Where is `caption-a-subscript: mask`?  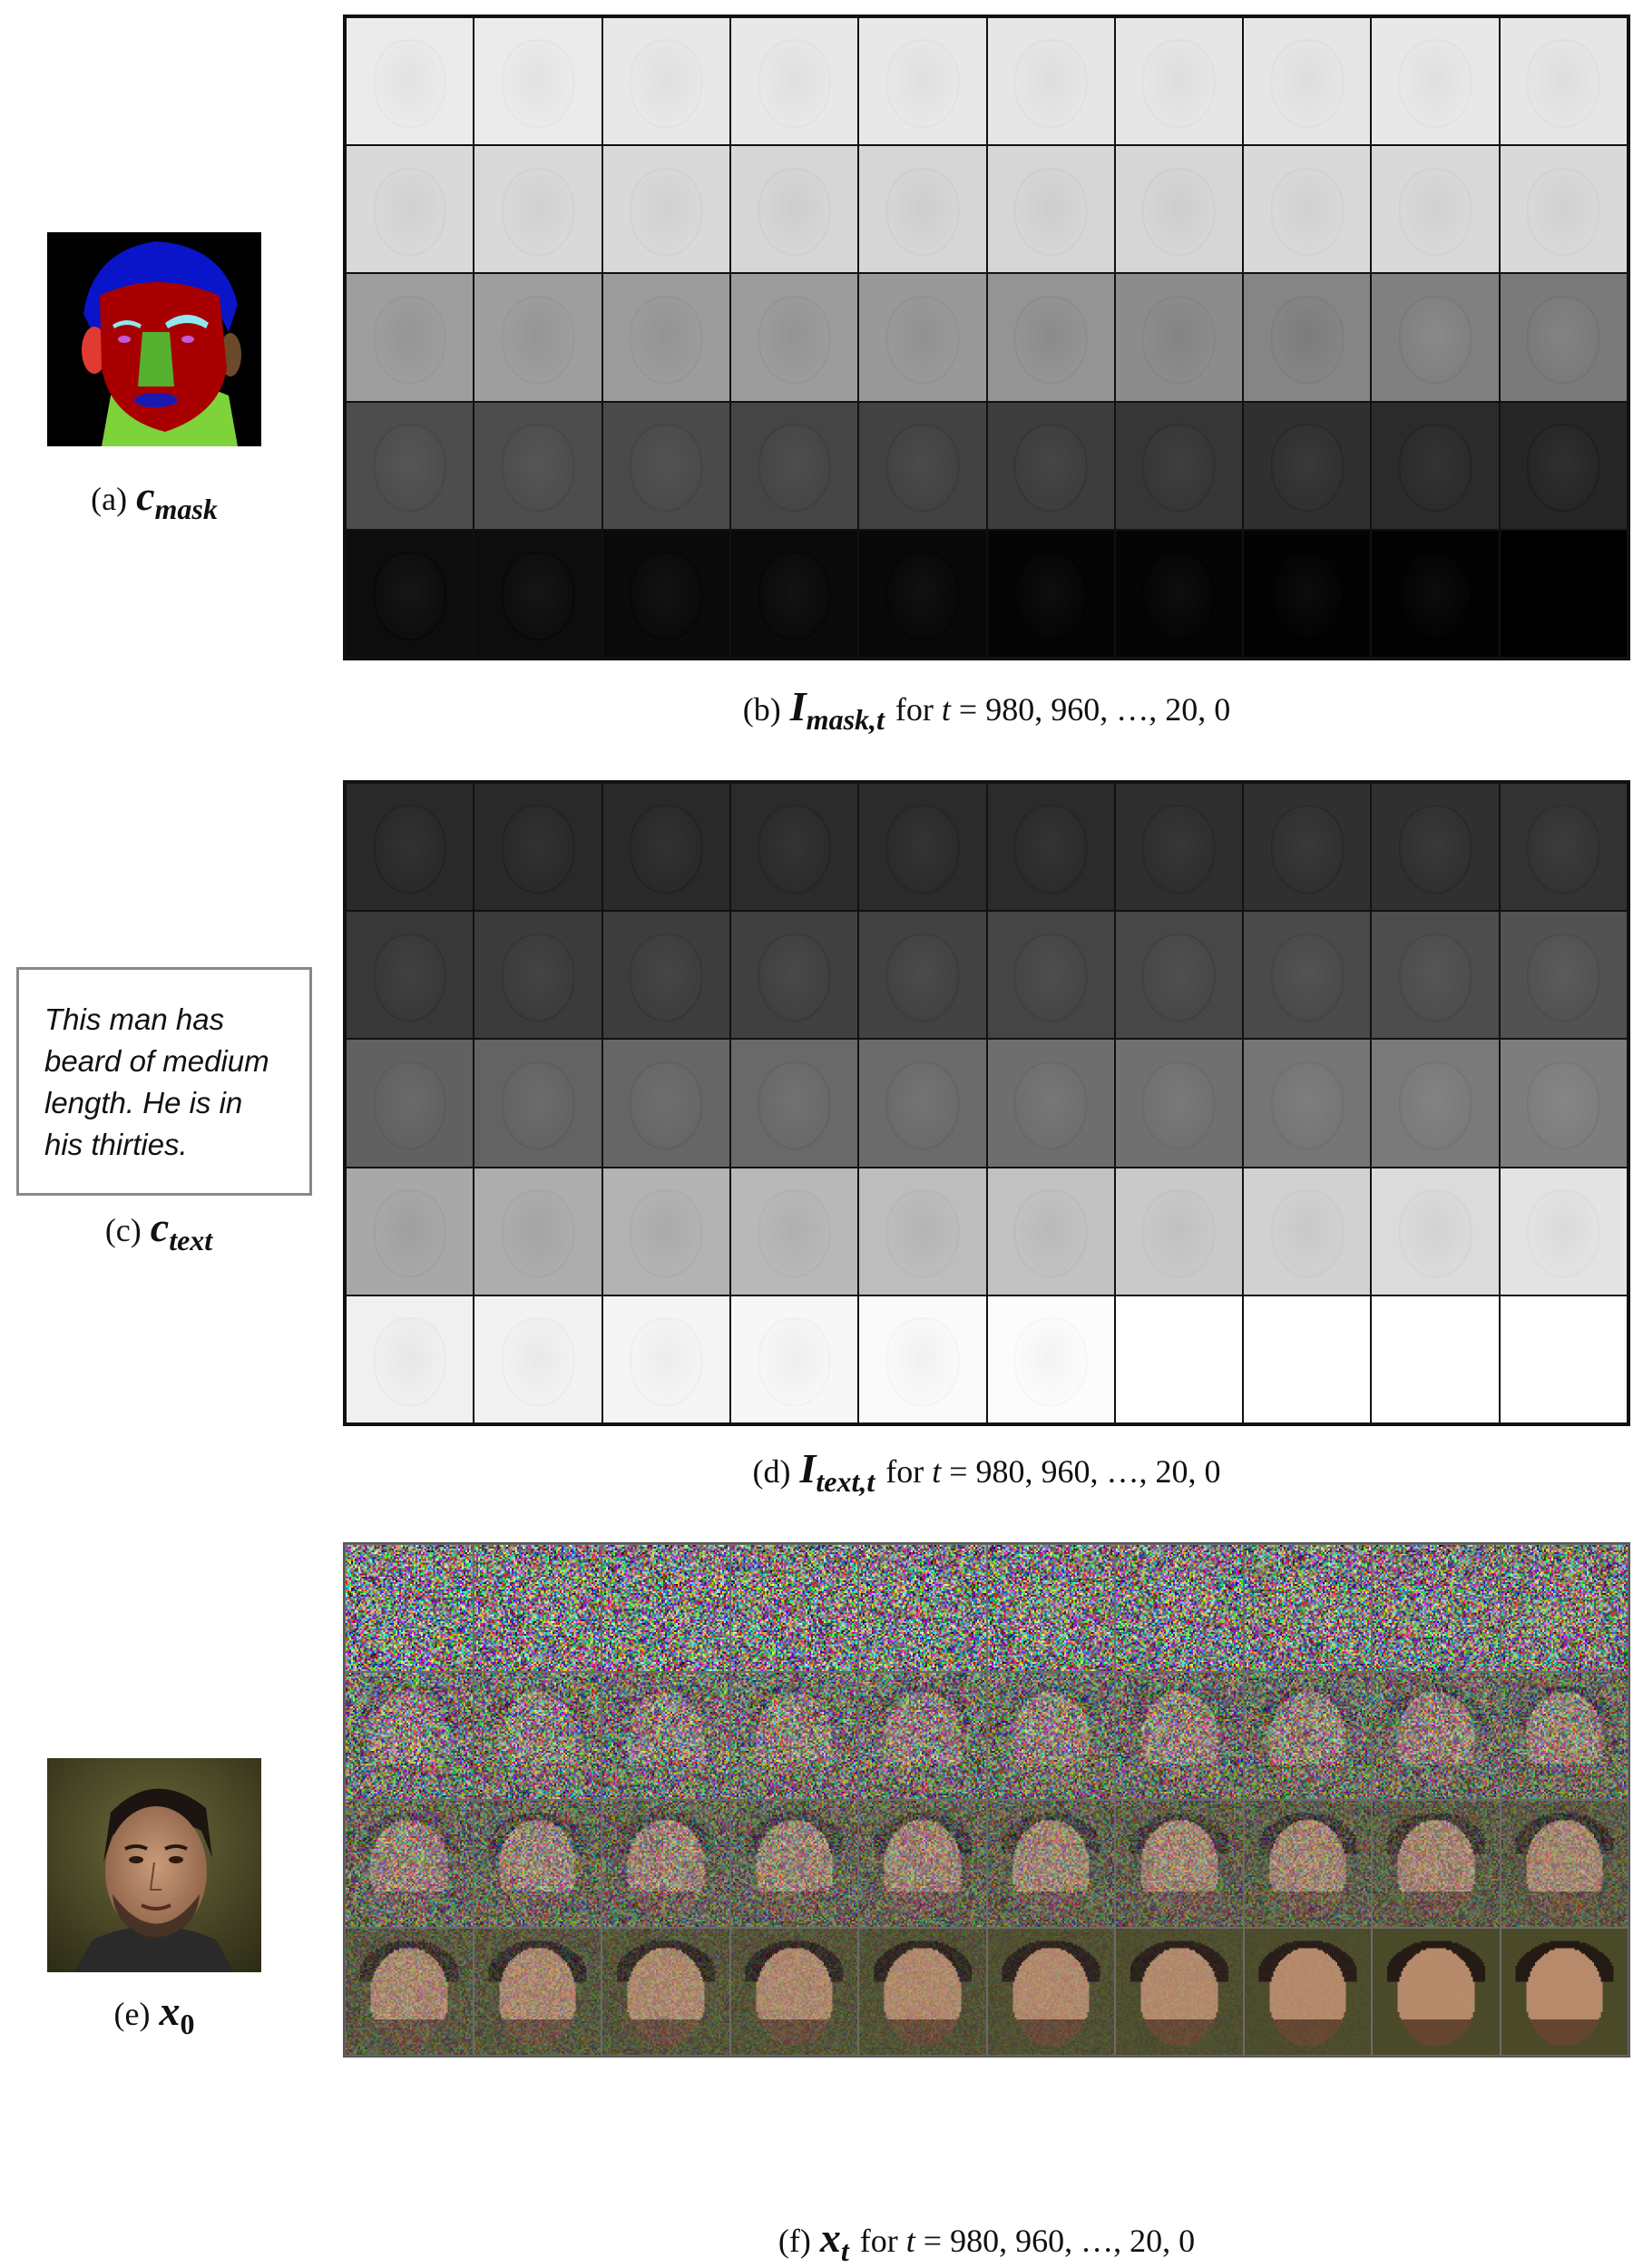
caption-a-subscript: mask is located at coordinates (186, 509).